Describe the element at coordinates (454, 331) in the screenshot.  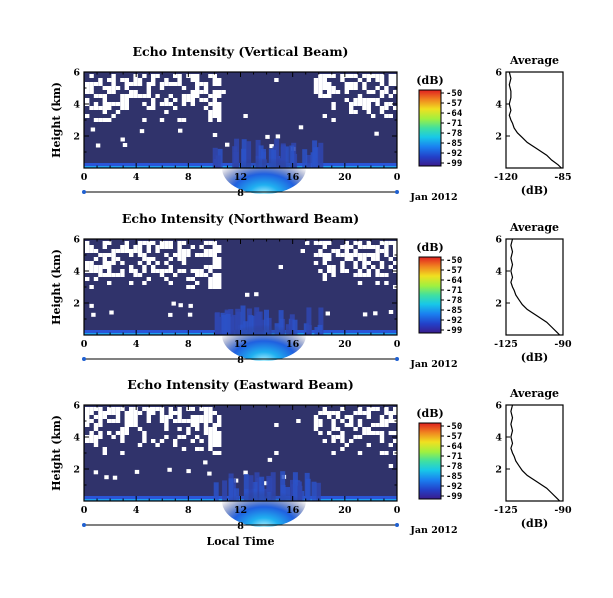
I see `colorbar-tick-label: -99` at that location.